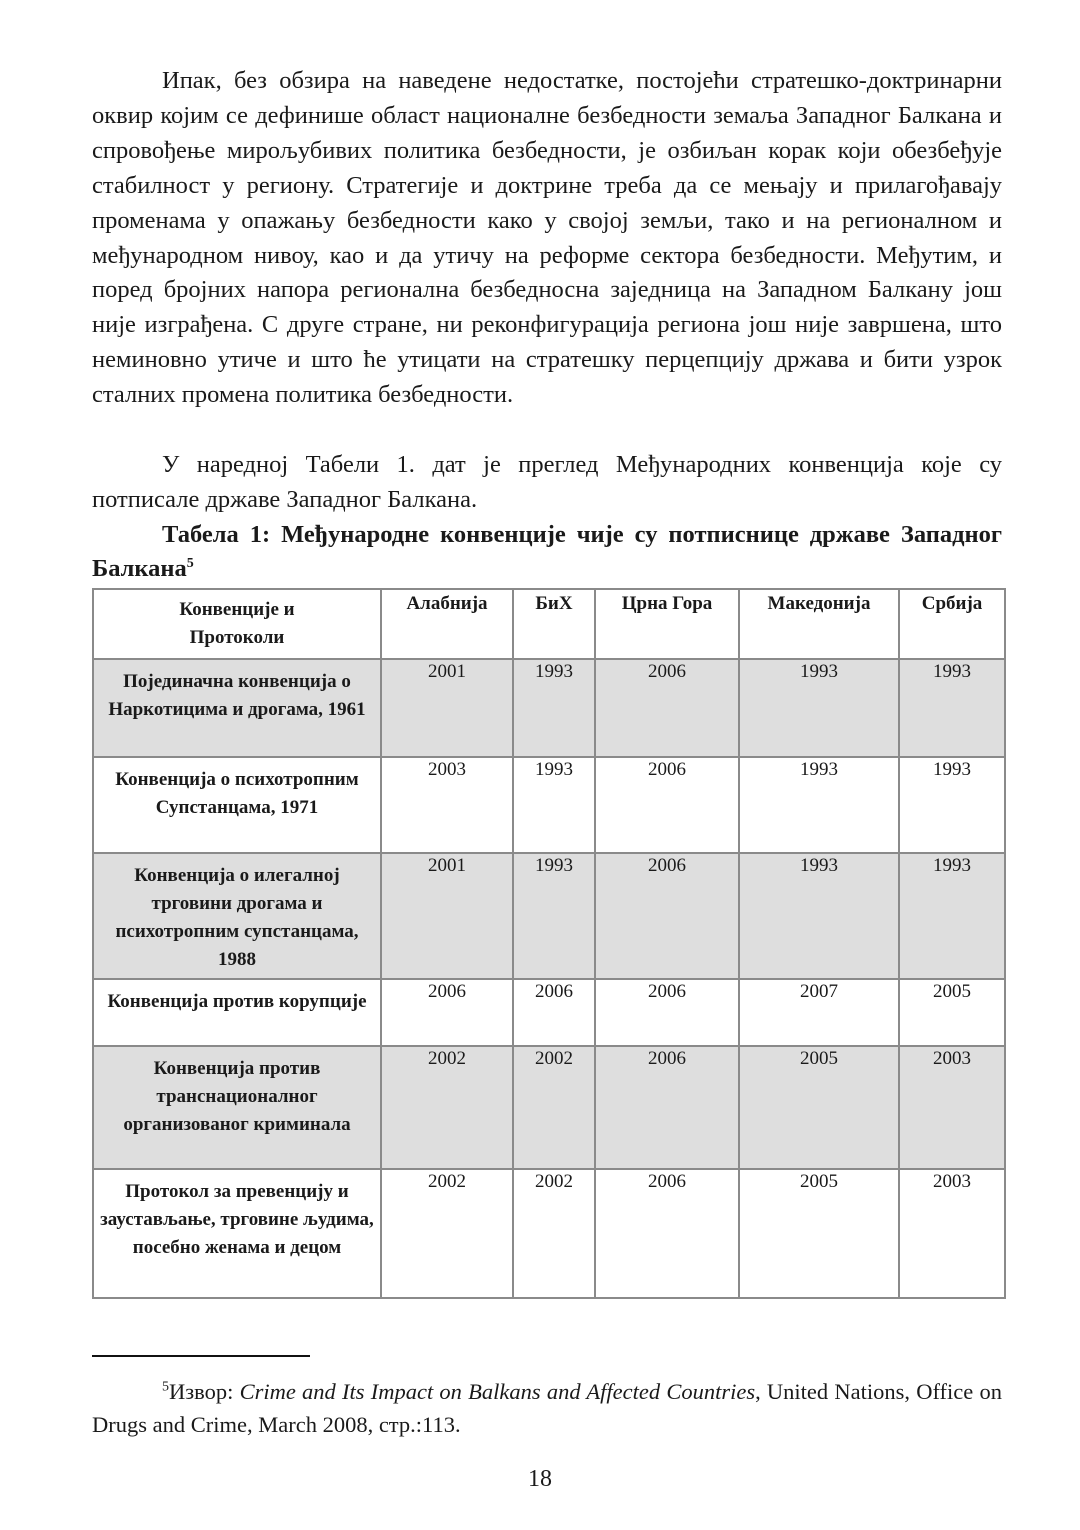 This screenshot has height=1530, width=1080. What do you see at coordinates (190, 563) in the screenshot?
I see `footnote-ref: 5` at bounding box center [190, 563].